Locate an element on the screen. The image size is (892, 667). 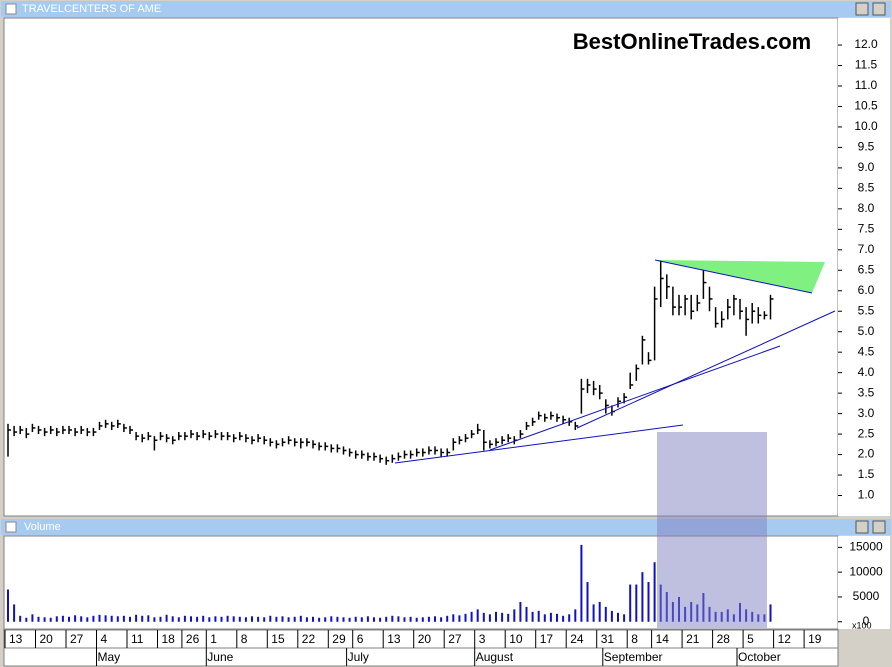
watermark: BestOnlineTrades.com is located at coordinates (692, 41).